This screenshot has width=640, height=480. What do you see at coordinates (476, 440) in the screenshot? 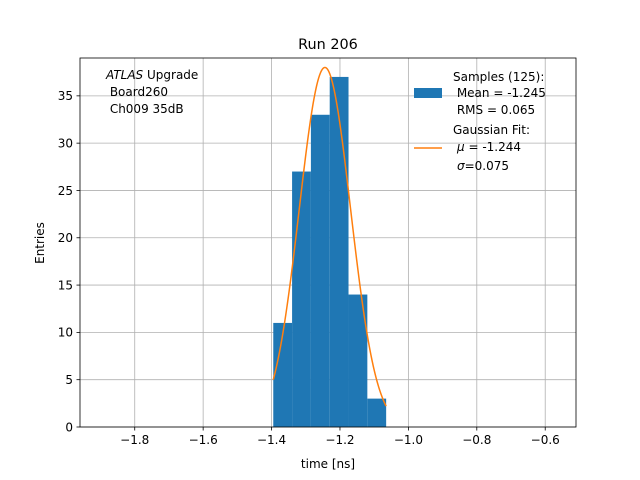
I see `x-tick-label: −0.8` at bounding box center [476, 440].